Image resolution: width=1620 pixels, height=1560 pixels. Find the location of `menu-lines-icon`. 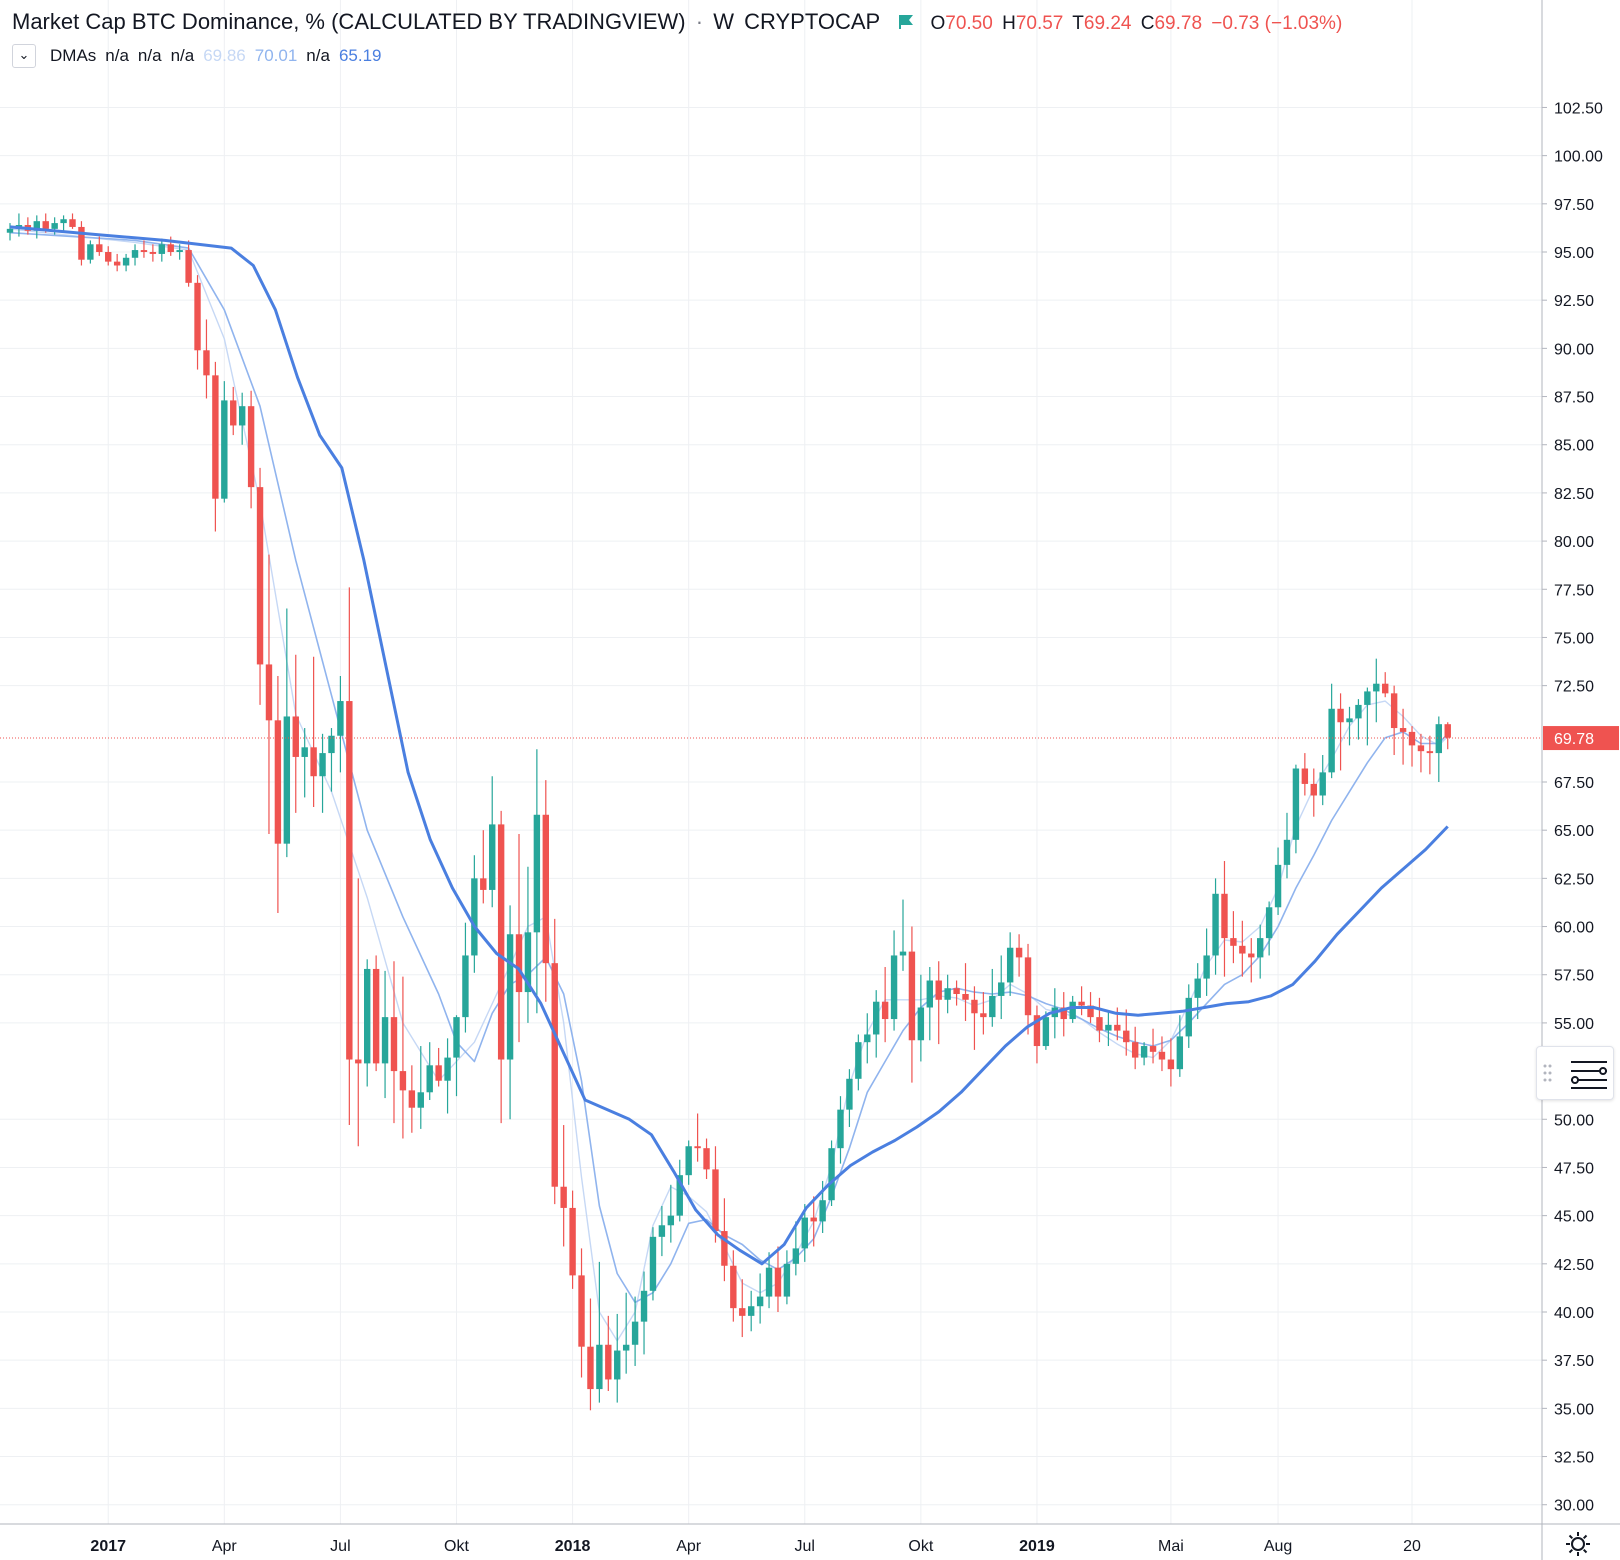

menu-lines-icon is located at coordinates (1575, 1075).